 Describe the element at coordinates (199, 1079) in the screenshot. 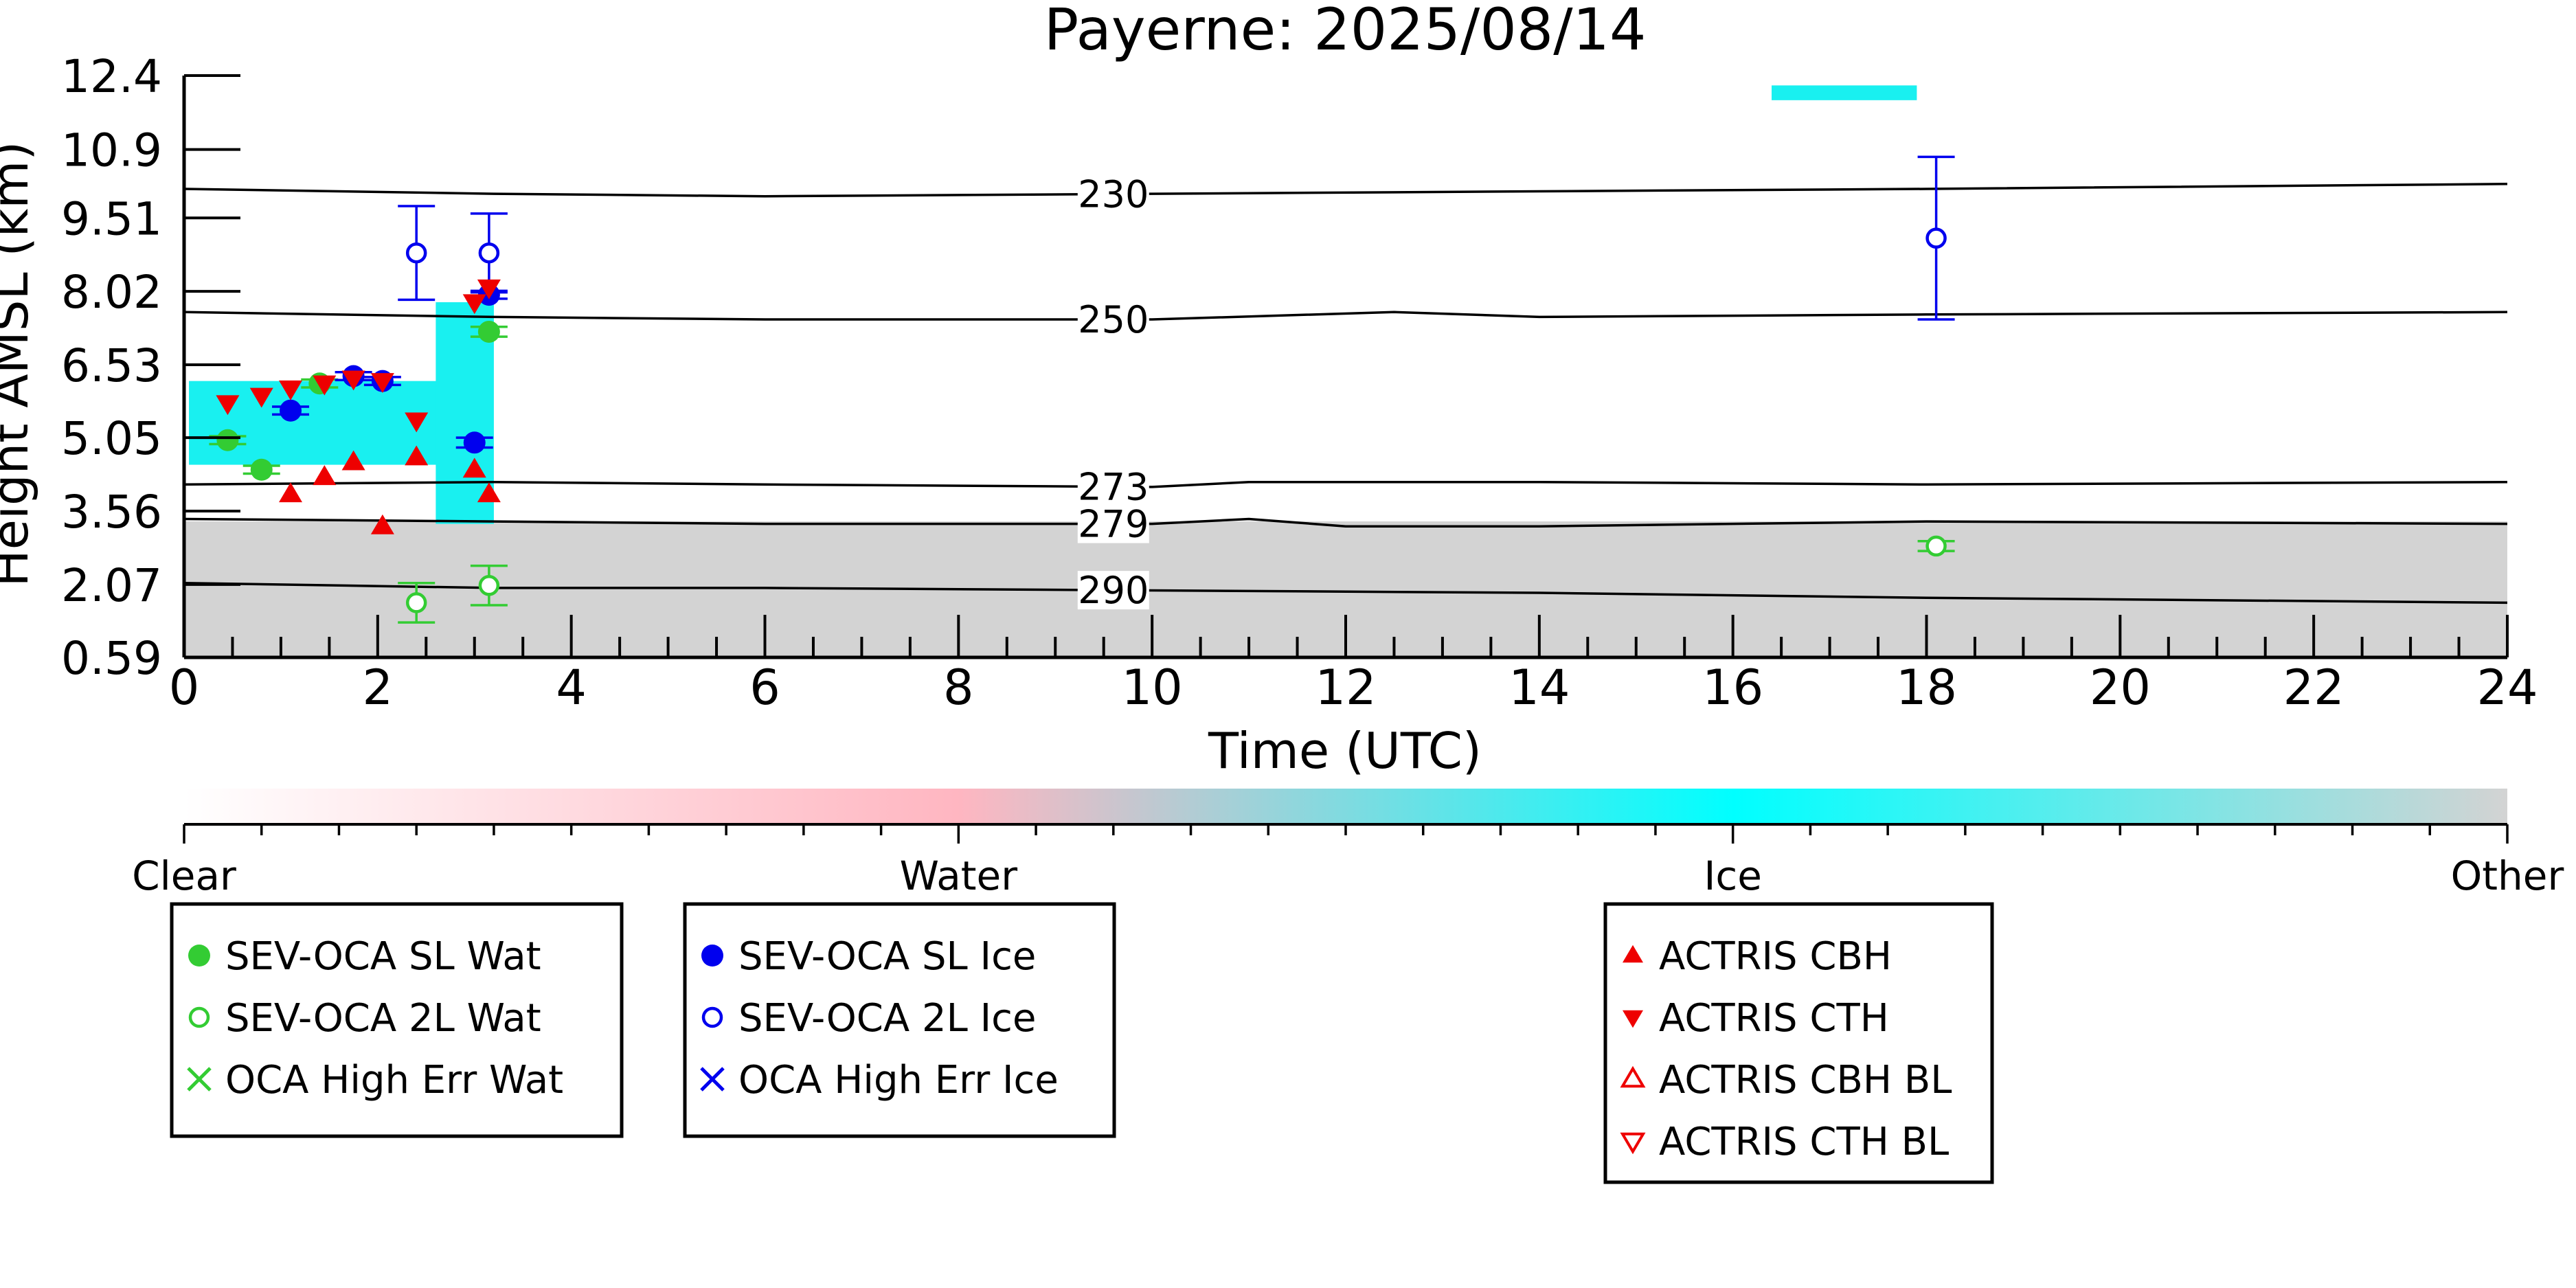

I see `legend-marker-oca-high-err-wat` at that location.